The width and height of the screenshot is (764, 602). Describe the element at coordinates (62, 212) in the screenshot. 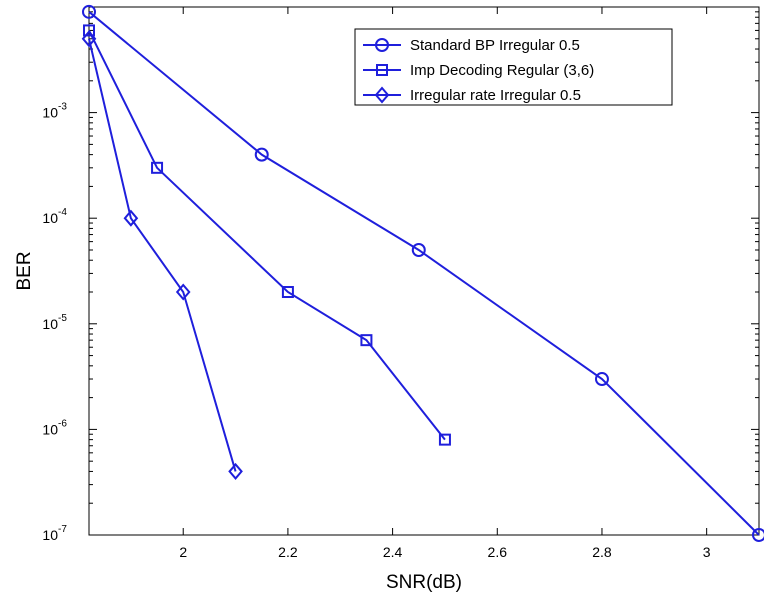

I see `y-tick-label-exponent: -4` at that location.